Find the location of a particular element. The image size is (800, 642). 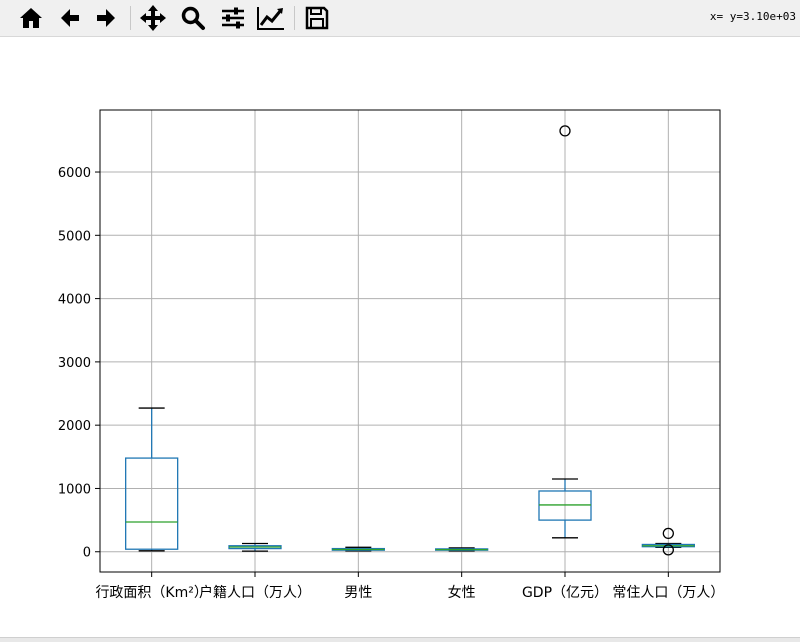

back-button is located at coordinates (69, 18).